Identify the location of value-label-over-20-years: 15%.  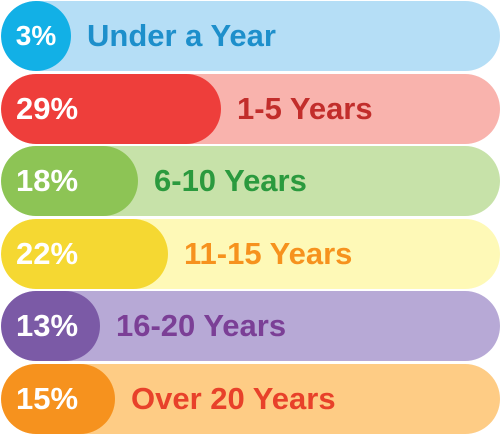
(47, 398).